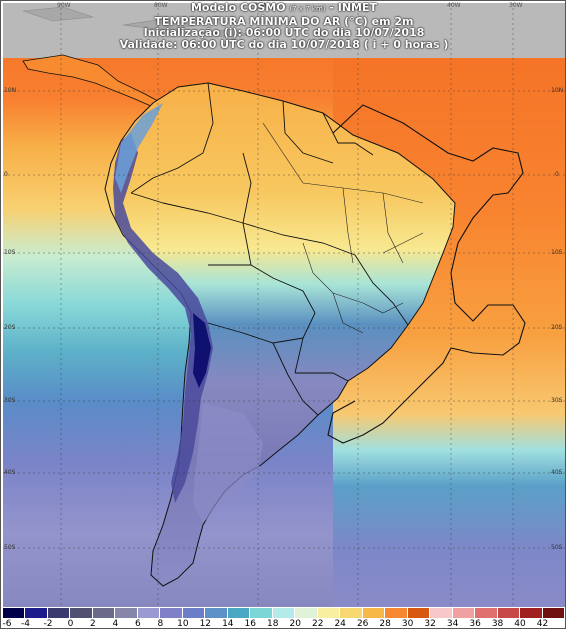  What do you see at coordinates (343, 228) in the screenshot?
I see `state-borders` at bounding box center [343, 228].